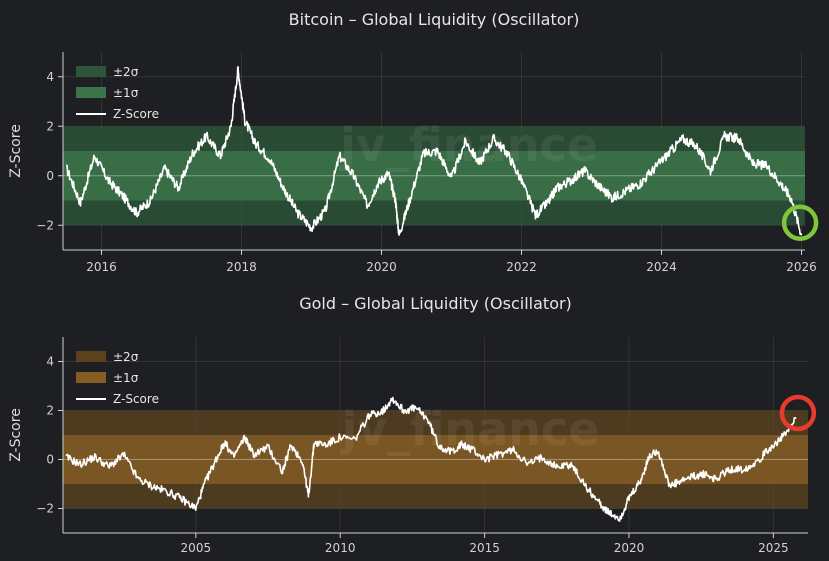 The image size is (829, 561). I want to click on x-tick-label: 2016, so click(101, 267).